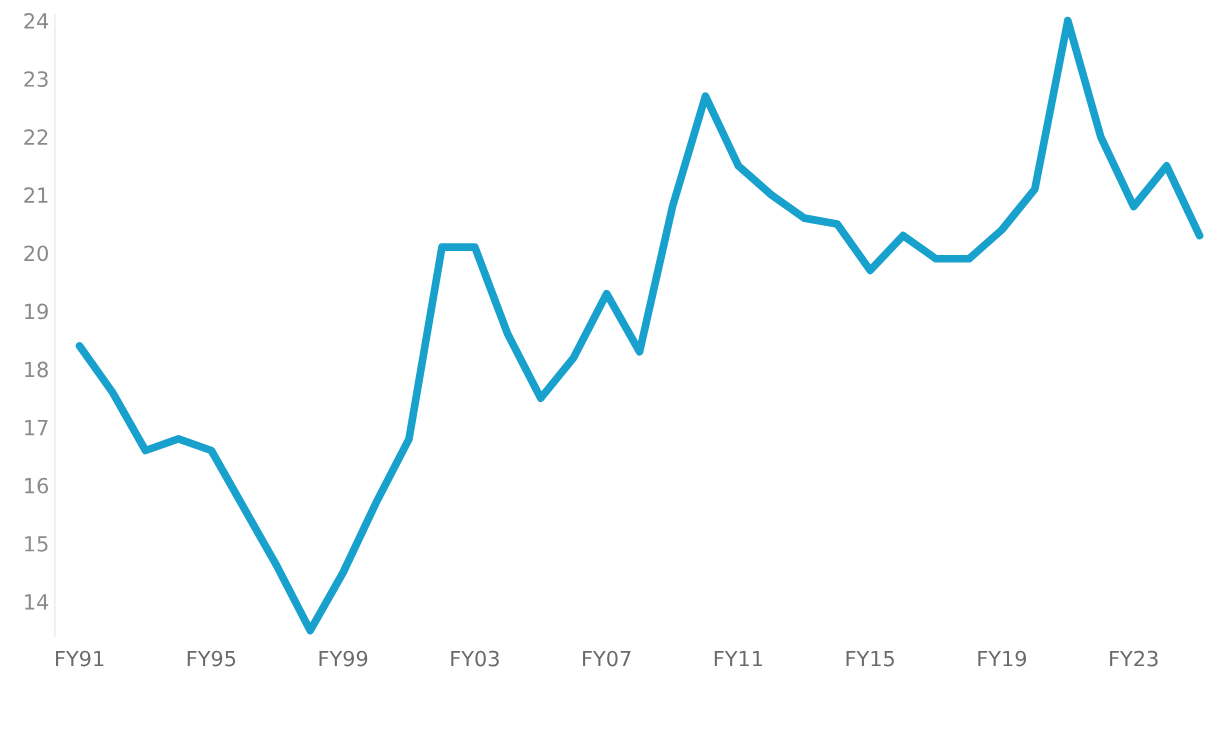 The image size is (1220, 740). Describe the element at coordinates (36, 253) in the screenshot. I see `y-tick-label: 20` at that location.